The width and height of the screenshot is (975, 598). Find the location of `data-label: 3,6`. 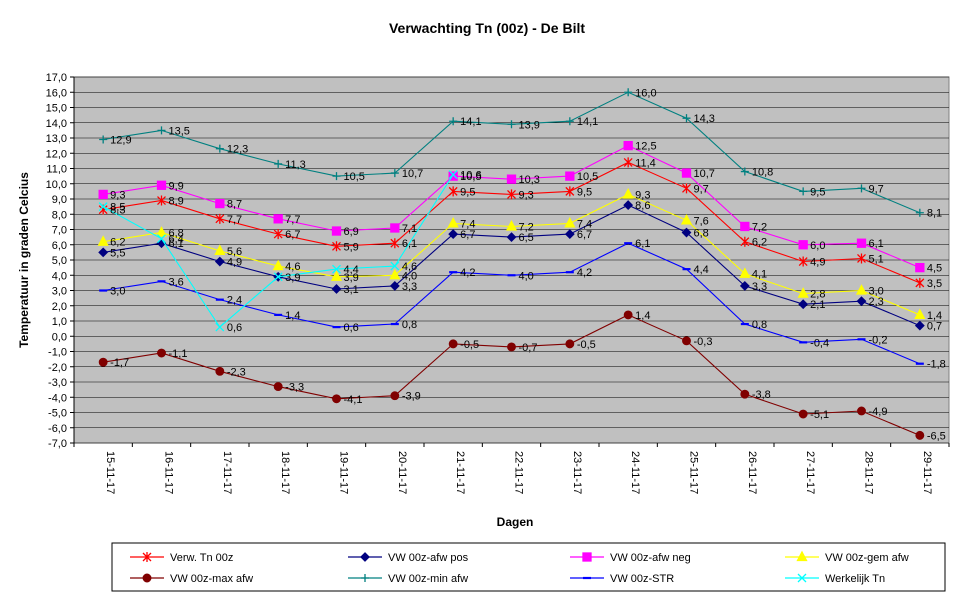

data-label: 3,6 is located at coordinates (176, 282).